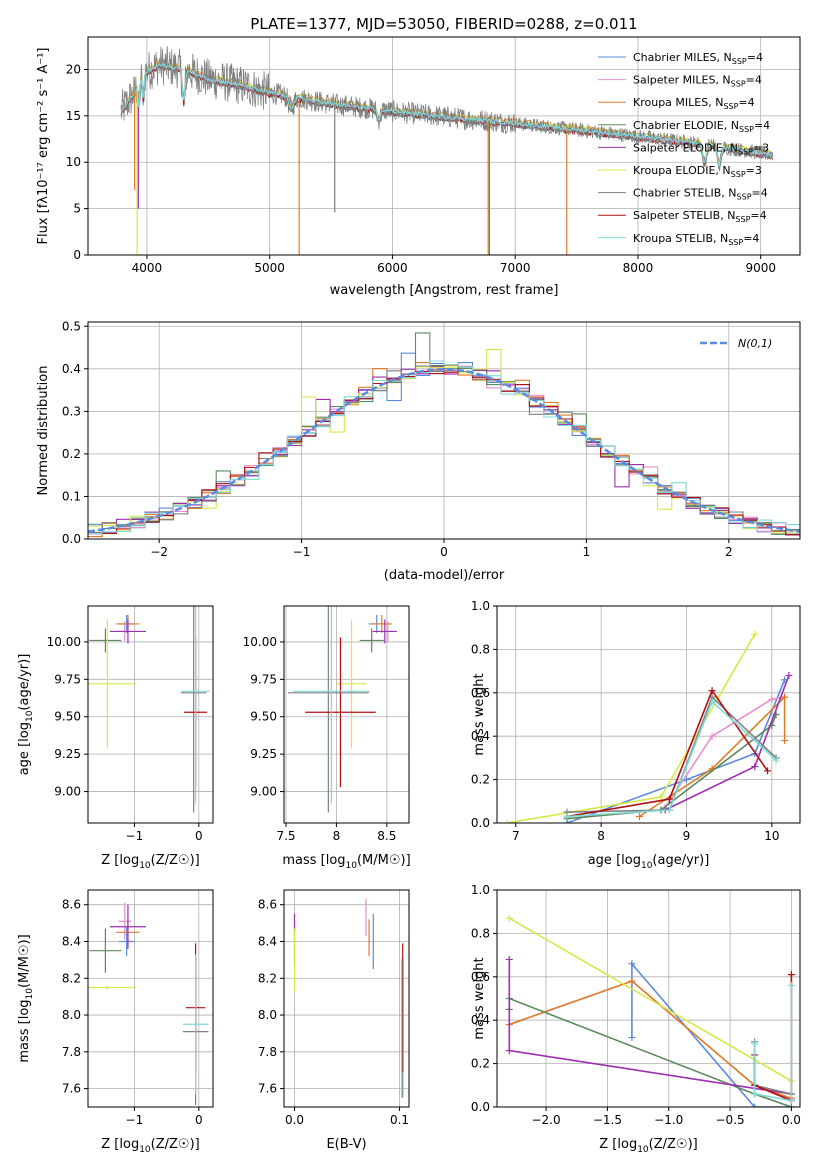 The width and height of the screenshot is (819, 1170). I want to click on y-tick-label: 15, so click(73, 116).